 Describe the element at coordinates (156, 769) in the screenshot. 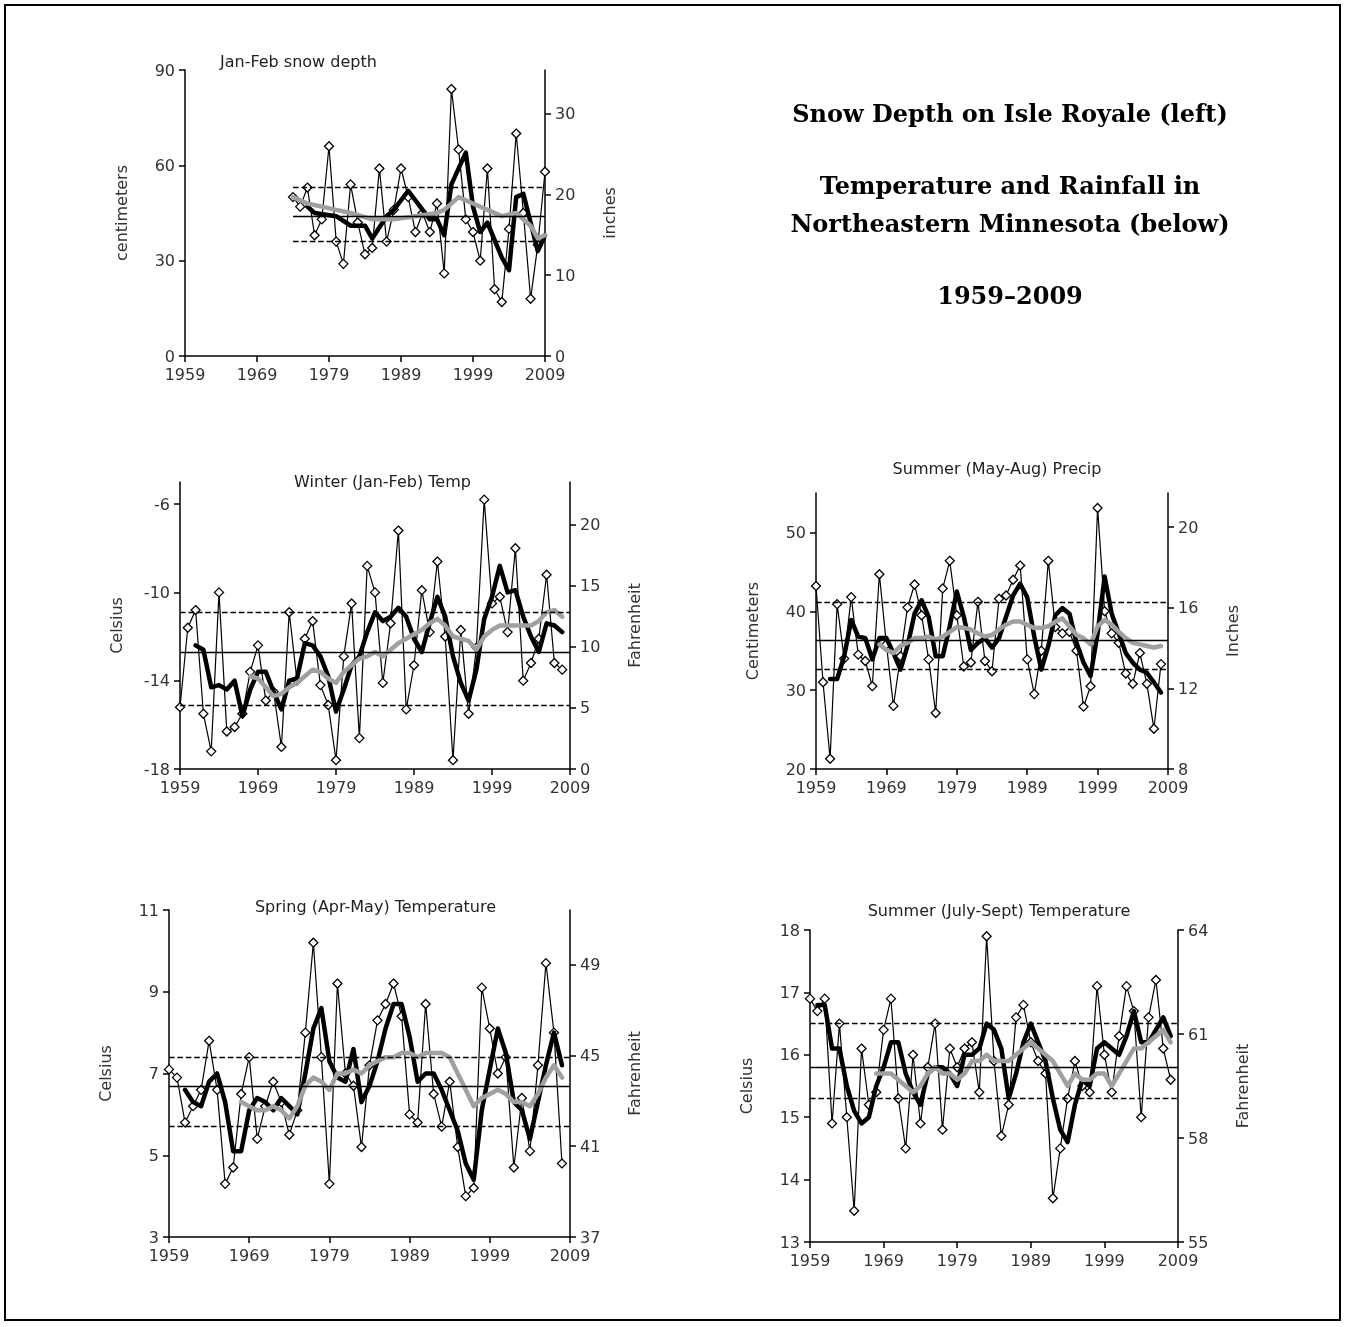

I see `y-tick-label: -18` at that location.